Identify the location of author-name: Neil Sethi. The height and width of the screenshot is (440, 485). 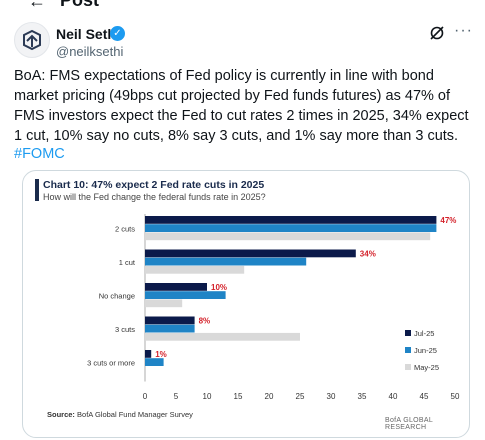
(88, 34).